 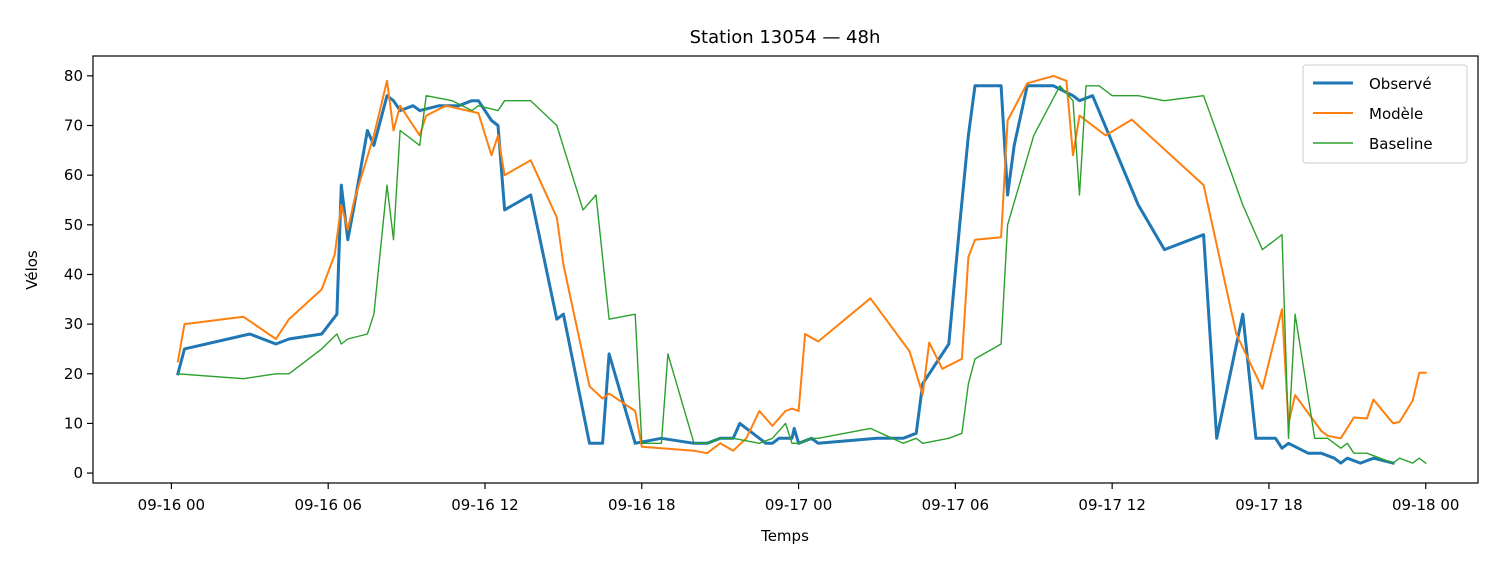 I want to click on x-tick-label: 09-16 06, so click(x=327, y=505).